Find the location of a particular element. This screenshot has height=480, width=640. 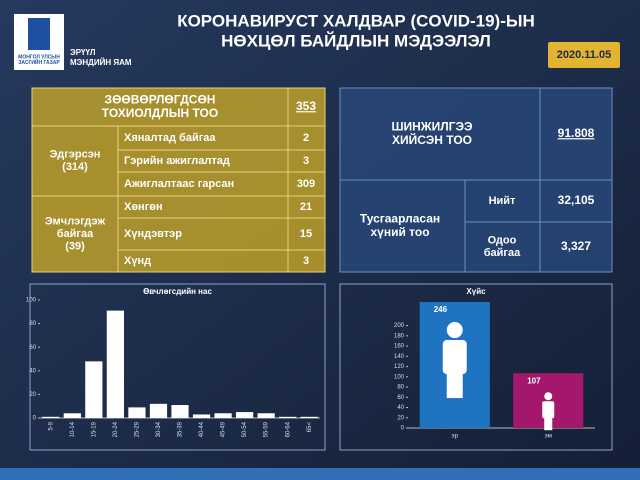

y-tick-label: 120 is located at coordinates (399, 367).